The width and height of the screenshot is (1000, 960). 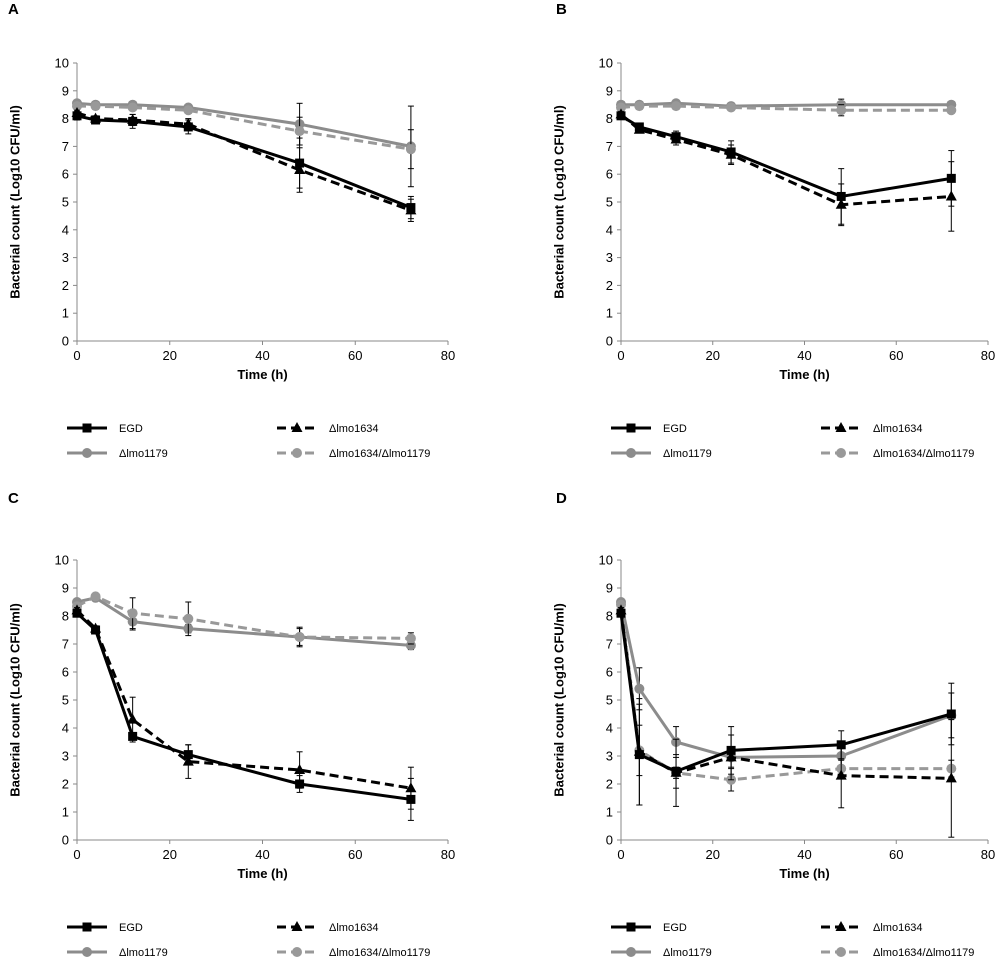 I want to click on series-delta-lmo1634-delta-lmo1179, so click(x=786, y=695).